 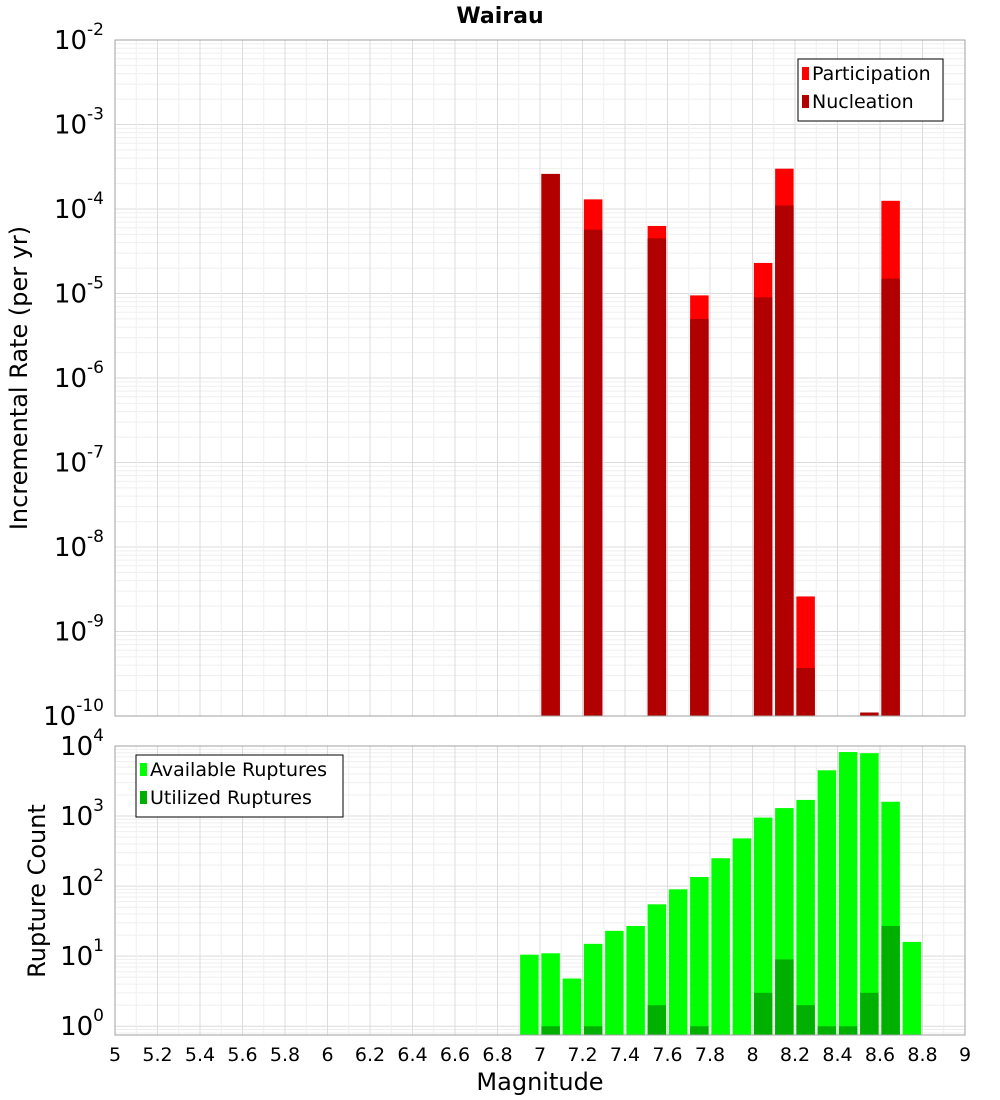 I want to click on legend-label: Utilized Ruptures, so click(x=231, y=798).